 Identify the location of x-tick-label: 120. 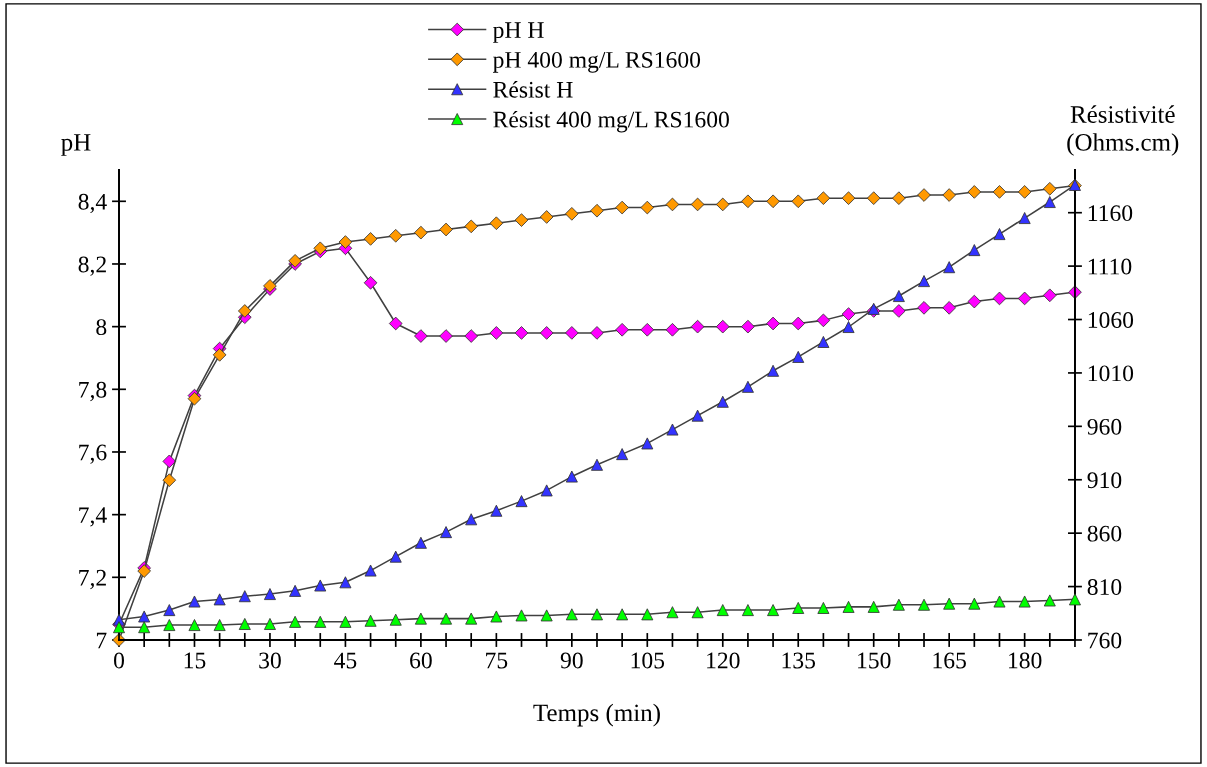
(723, 660).